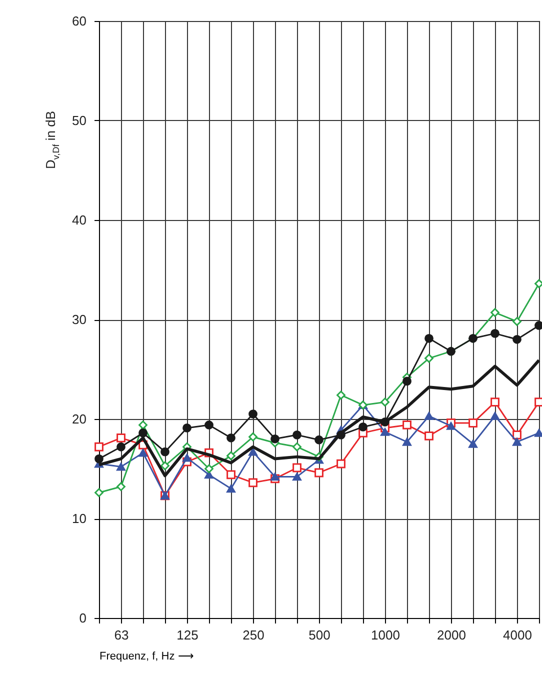 This screenshot has height=675, width=542. Describe the element at coordinates (147, 656) in the screenshot. I see `x-axis-title: Frequenz, f, Hz ⟶` at that location.